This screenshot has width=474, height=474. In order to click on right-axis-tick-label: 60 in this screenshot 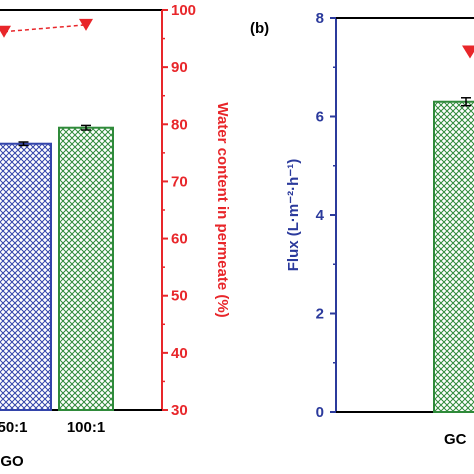, I will do `click(179, 239)`.